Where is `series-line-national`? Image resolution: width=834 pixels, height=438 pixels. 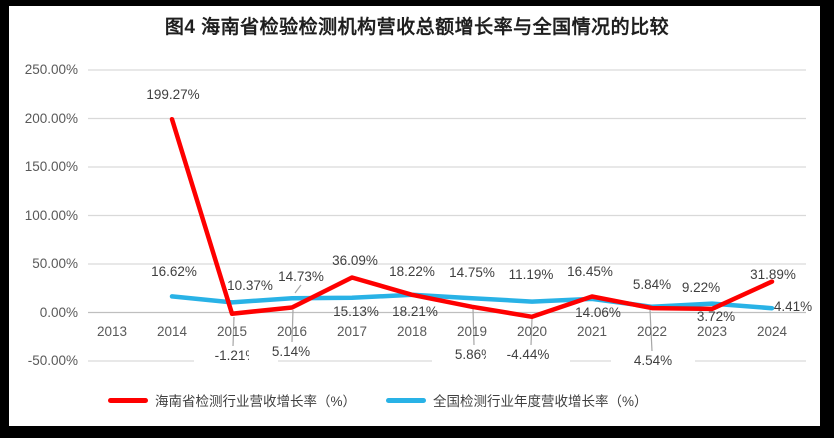 series-line-national is located at coordinates (472, 301).